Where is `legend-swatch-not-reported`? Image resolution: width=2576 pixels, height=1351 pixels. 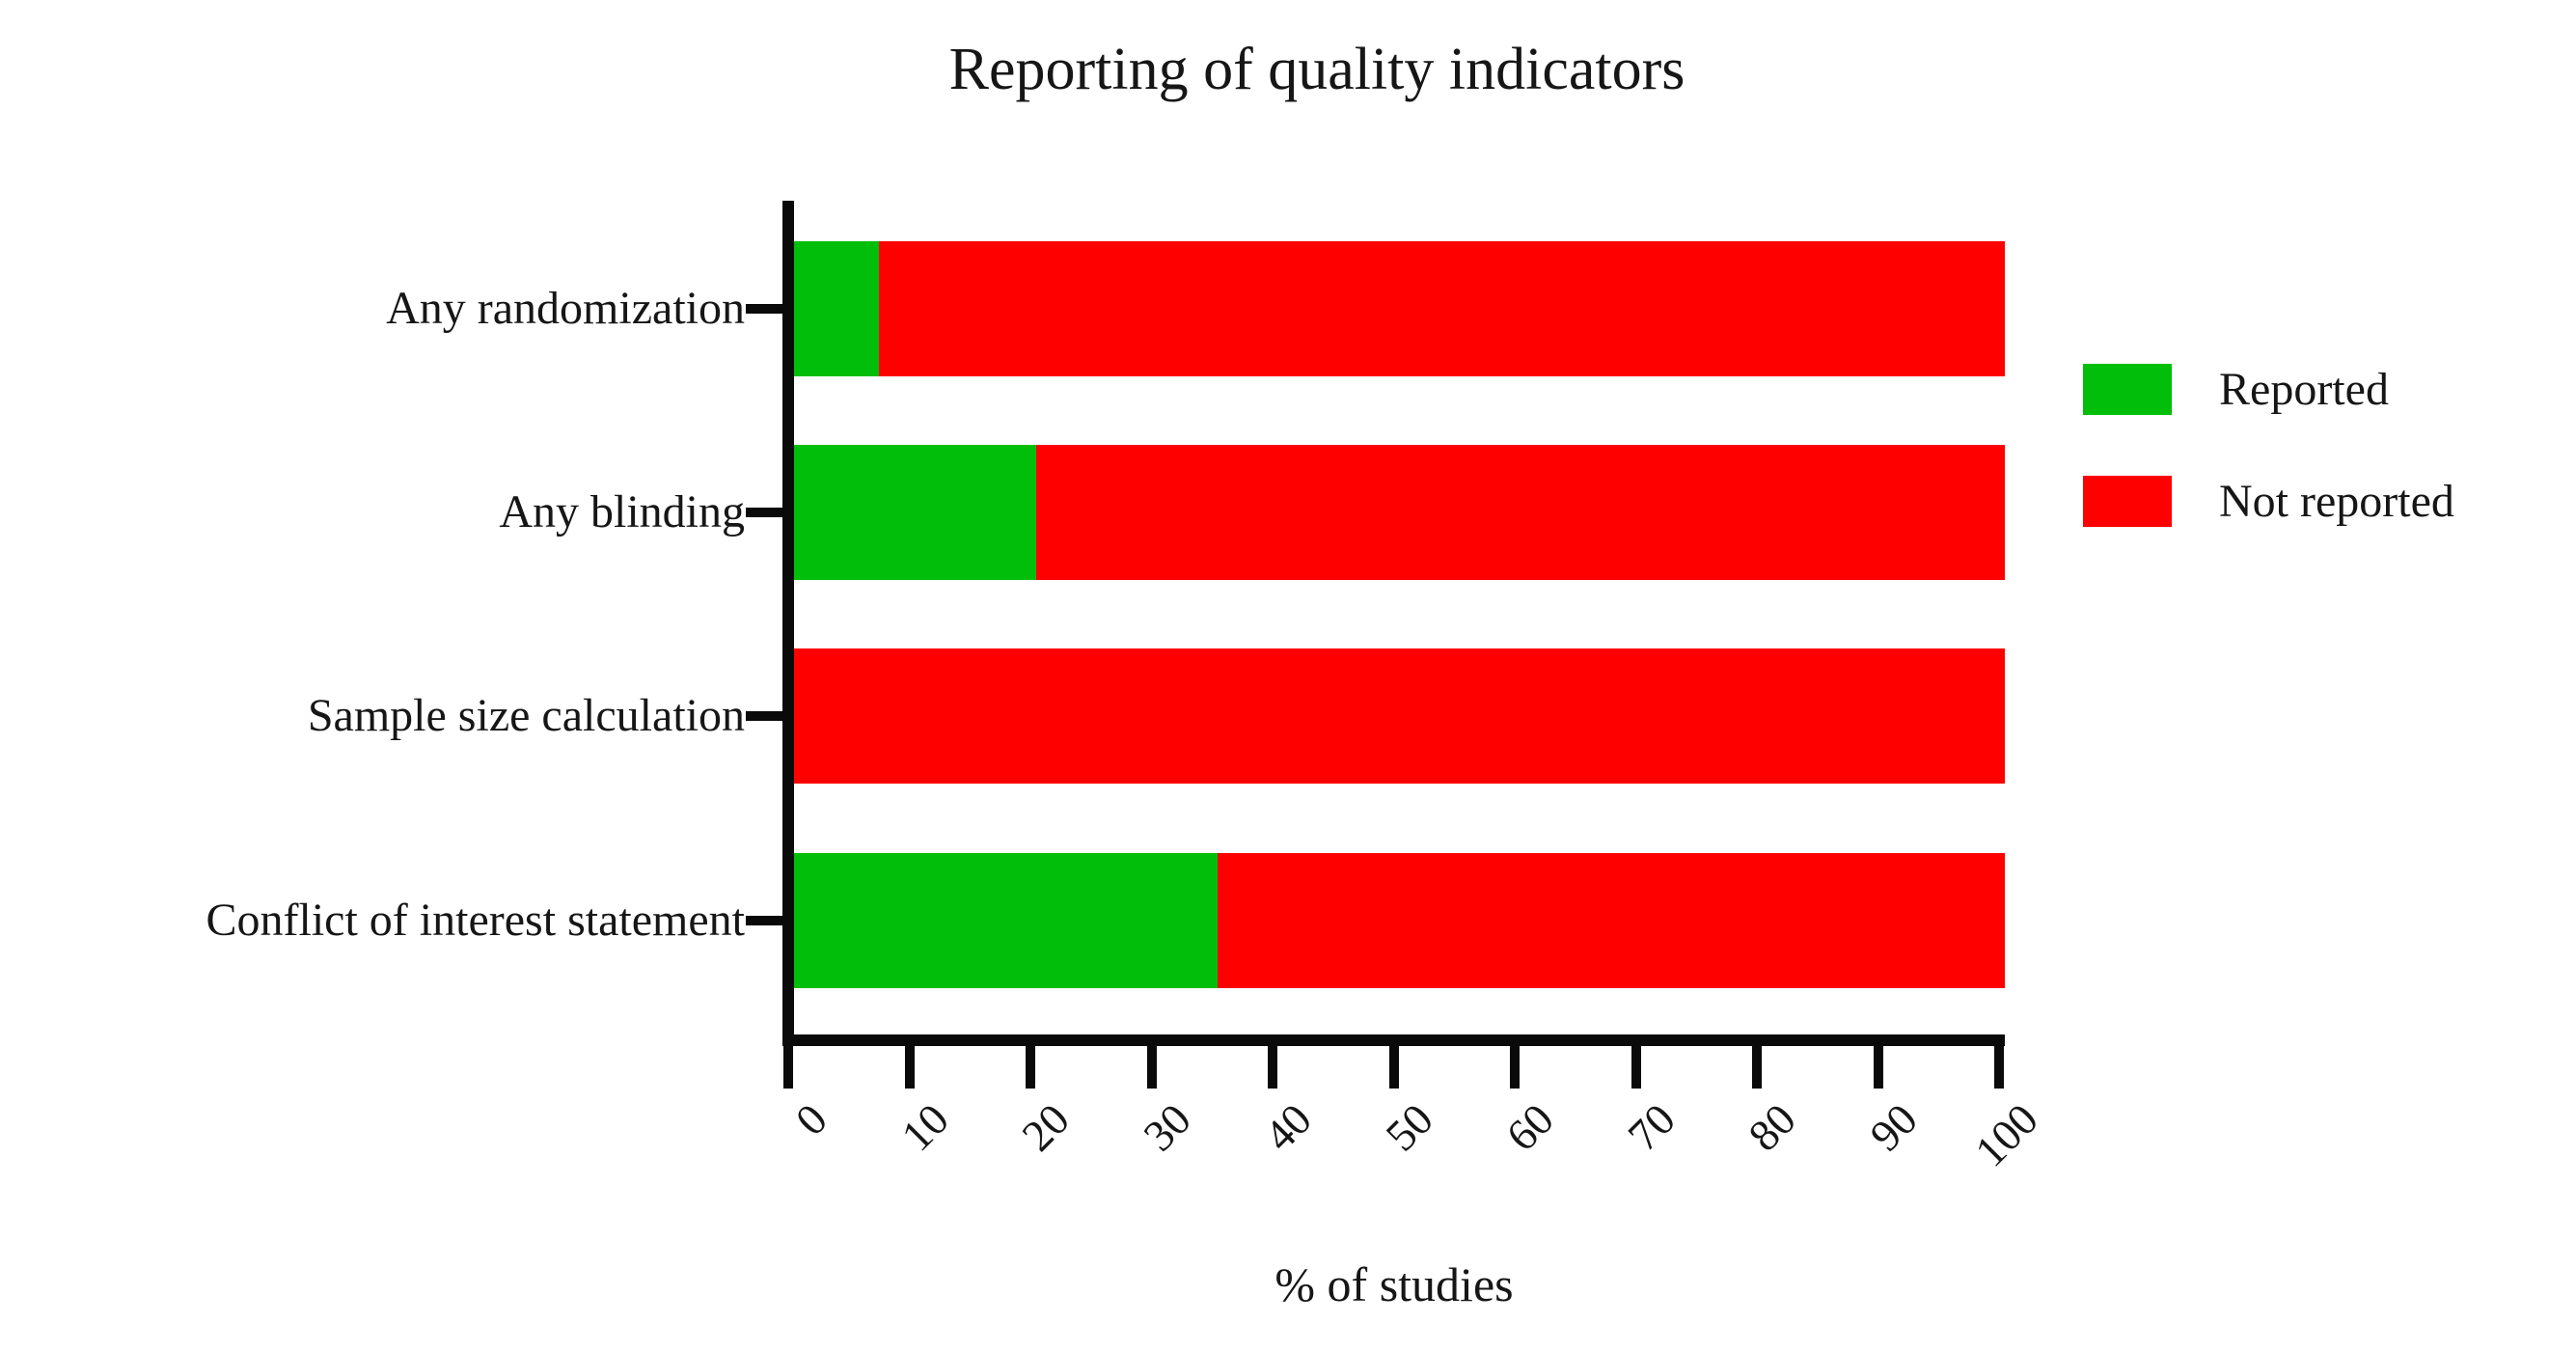 legend-swatch-not-reported is located at coordinates (2128, 501).